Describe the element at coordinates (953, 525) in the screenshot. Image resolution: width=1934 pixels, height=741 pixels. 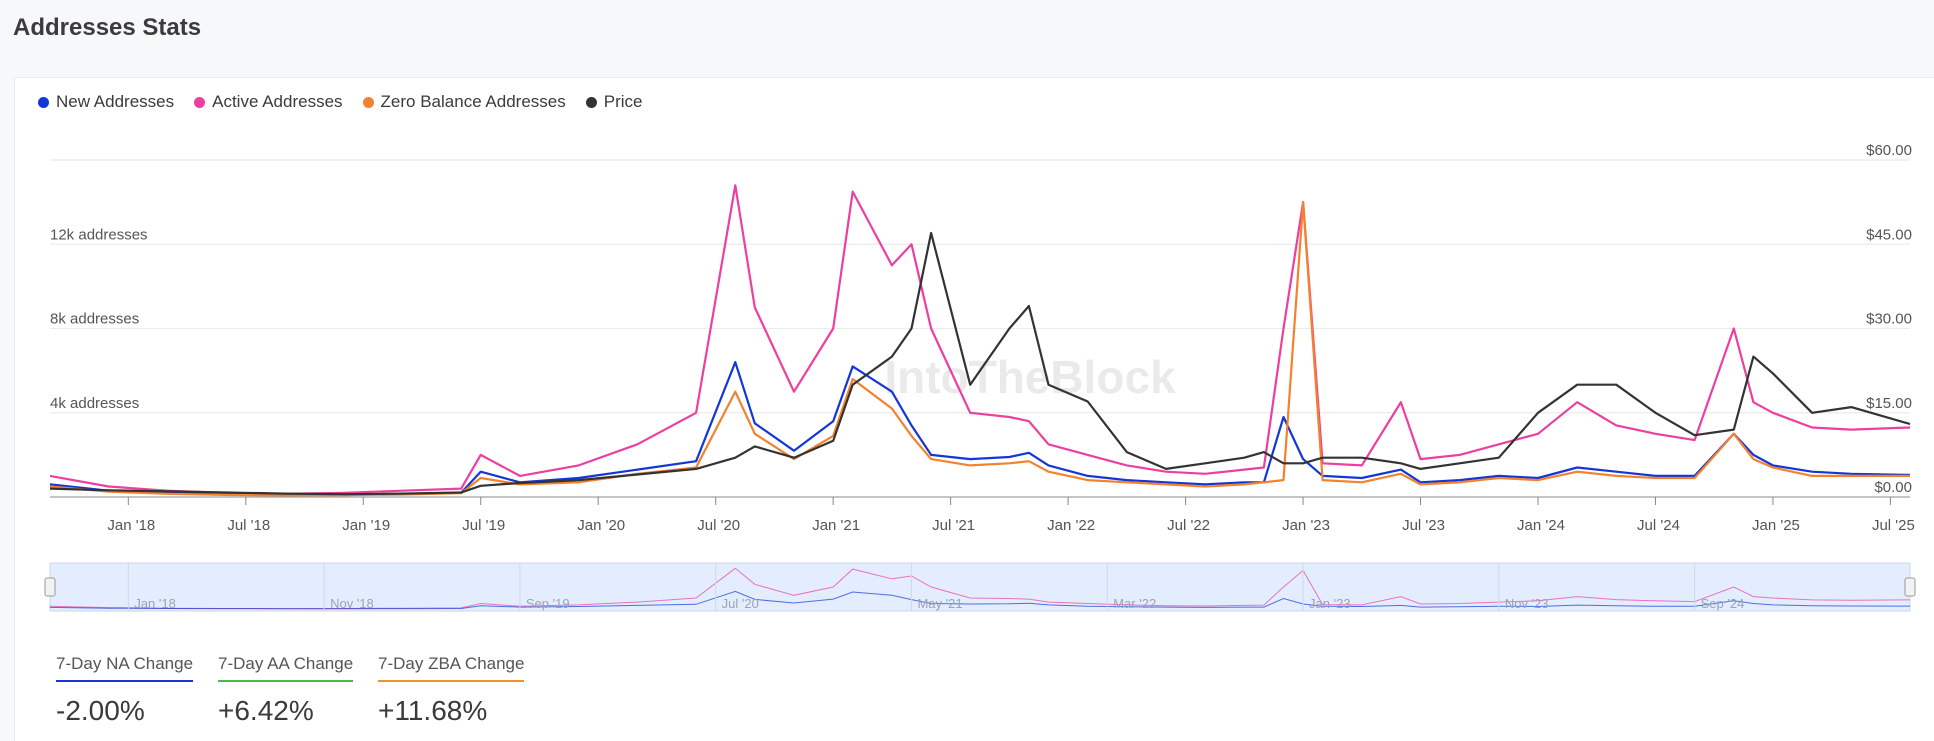
I see `x-tick-label: Jul '21` at that location.